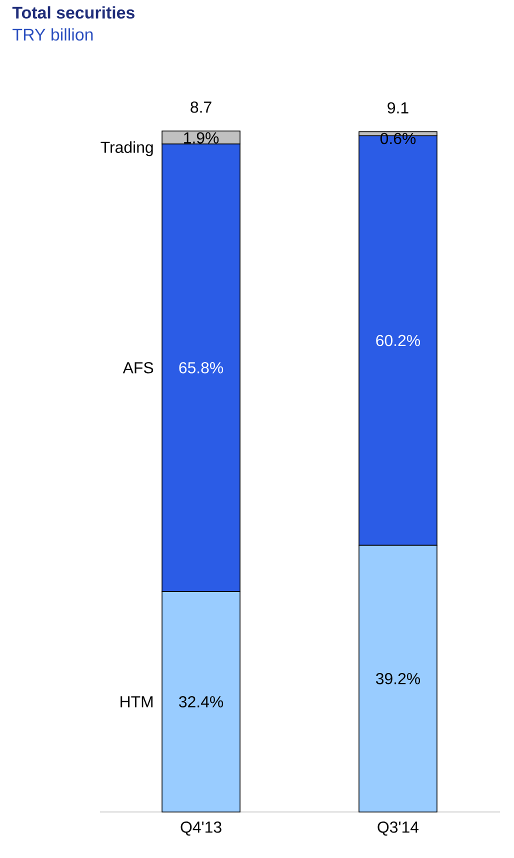  What do you see at coordinates (201, 138) in the screenshot?
I see `data-label: 1.9%` at bounding box center [201, 138].